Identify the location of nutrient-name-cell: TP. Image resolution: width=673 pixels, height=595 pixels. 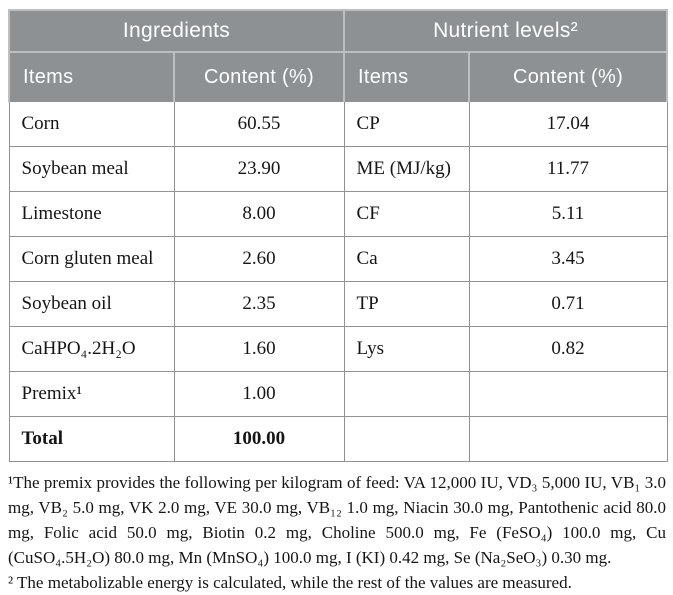
(406, 304).